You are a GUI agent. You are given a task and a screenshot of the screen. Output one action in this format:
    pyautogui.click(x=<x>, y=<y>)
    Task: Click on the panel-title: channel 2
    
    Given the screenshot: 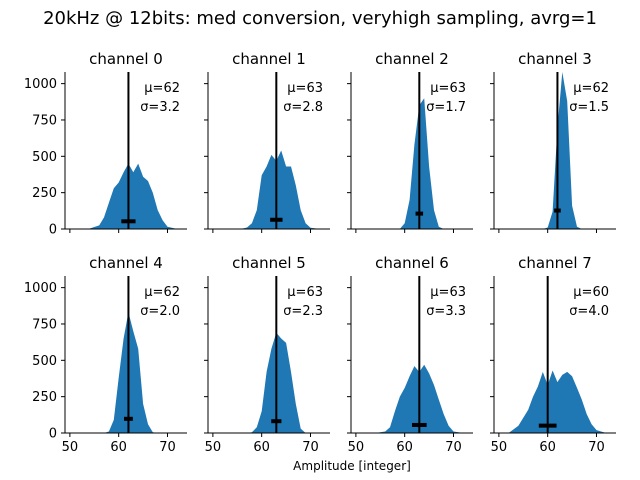 What is the action you would take?
    pyautogui.click(x=412, y=59)
    